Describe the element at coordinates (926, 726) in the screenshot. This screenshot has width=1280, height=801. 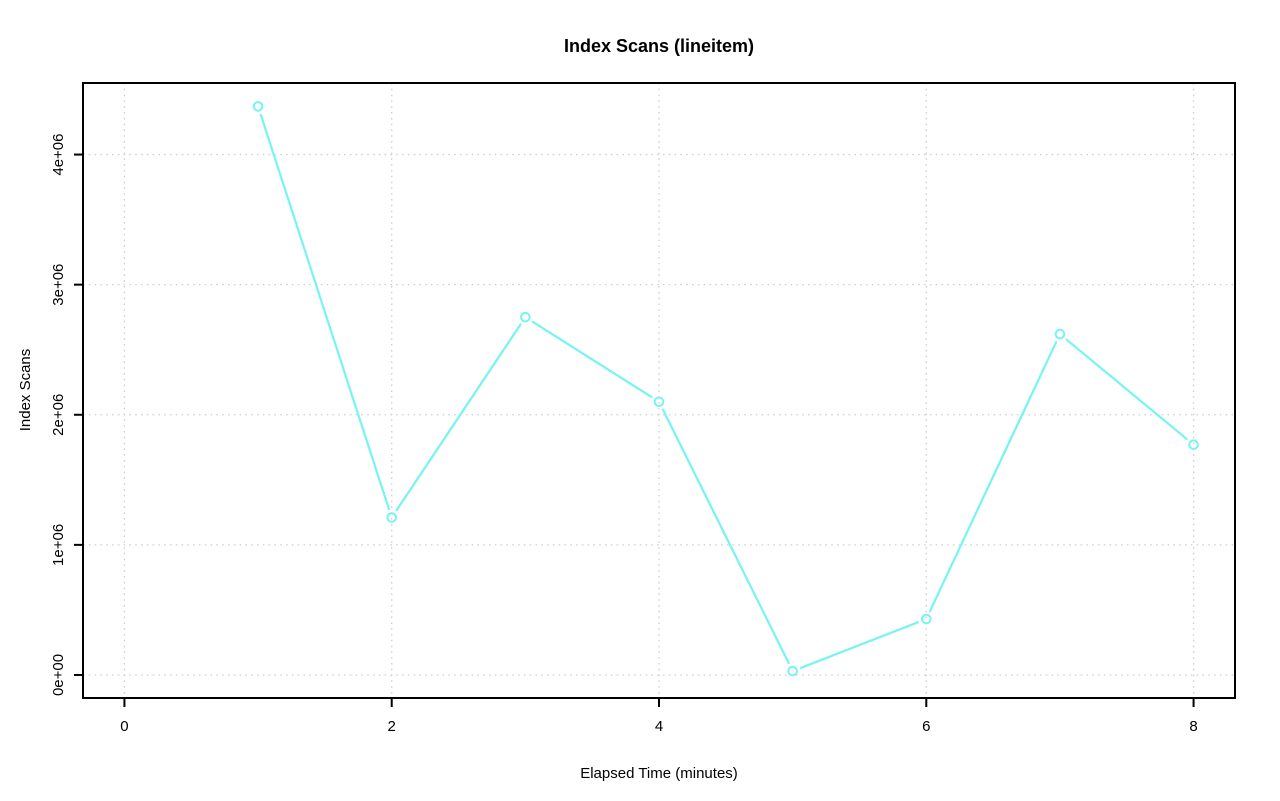
I see `x-tick-label-3: 6` at that location.